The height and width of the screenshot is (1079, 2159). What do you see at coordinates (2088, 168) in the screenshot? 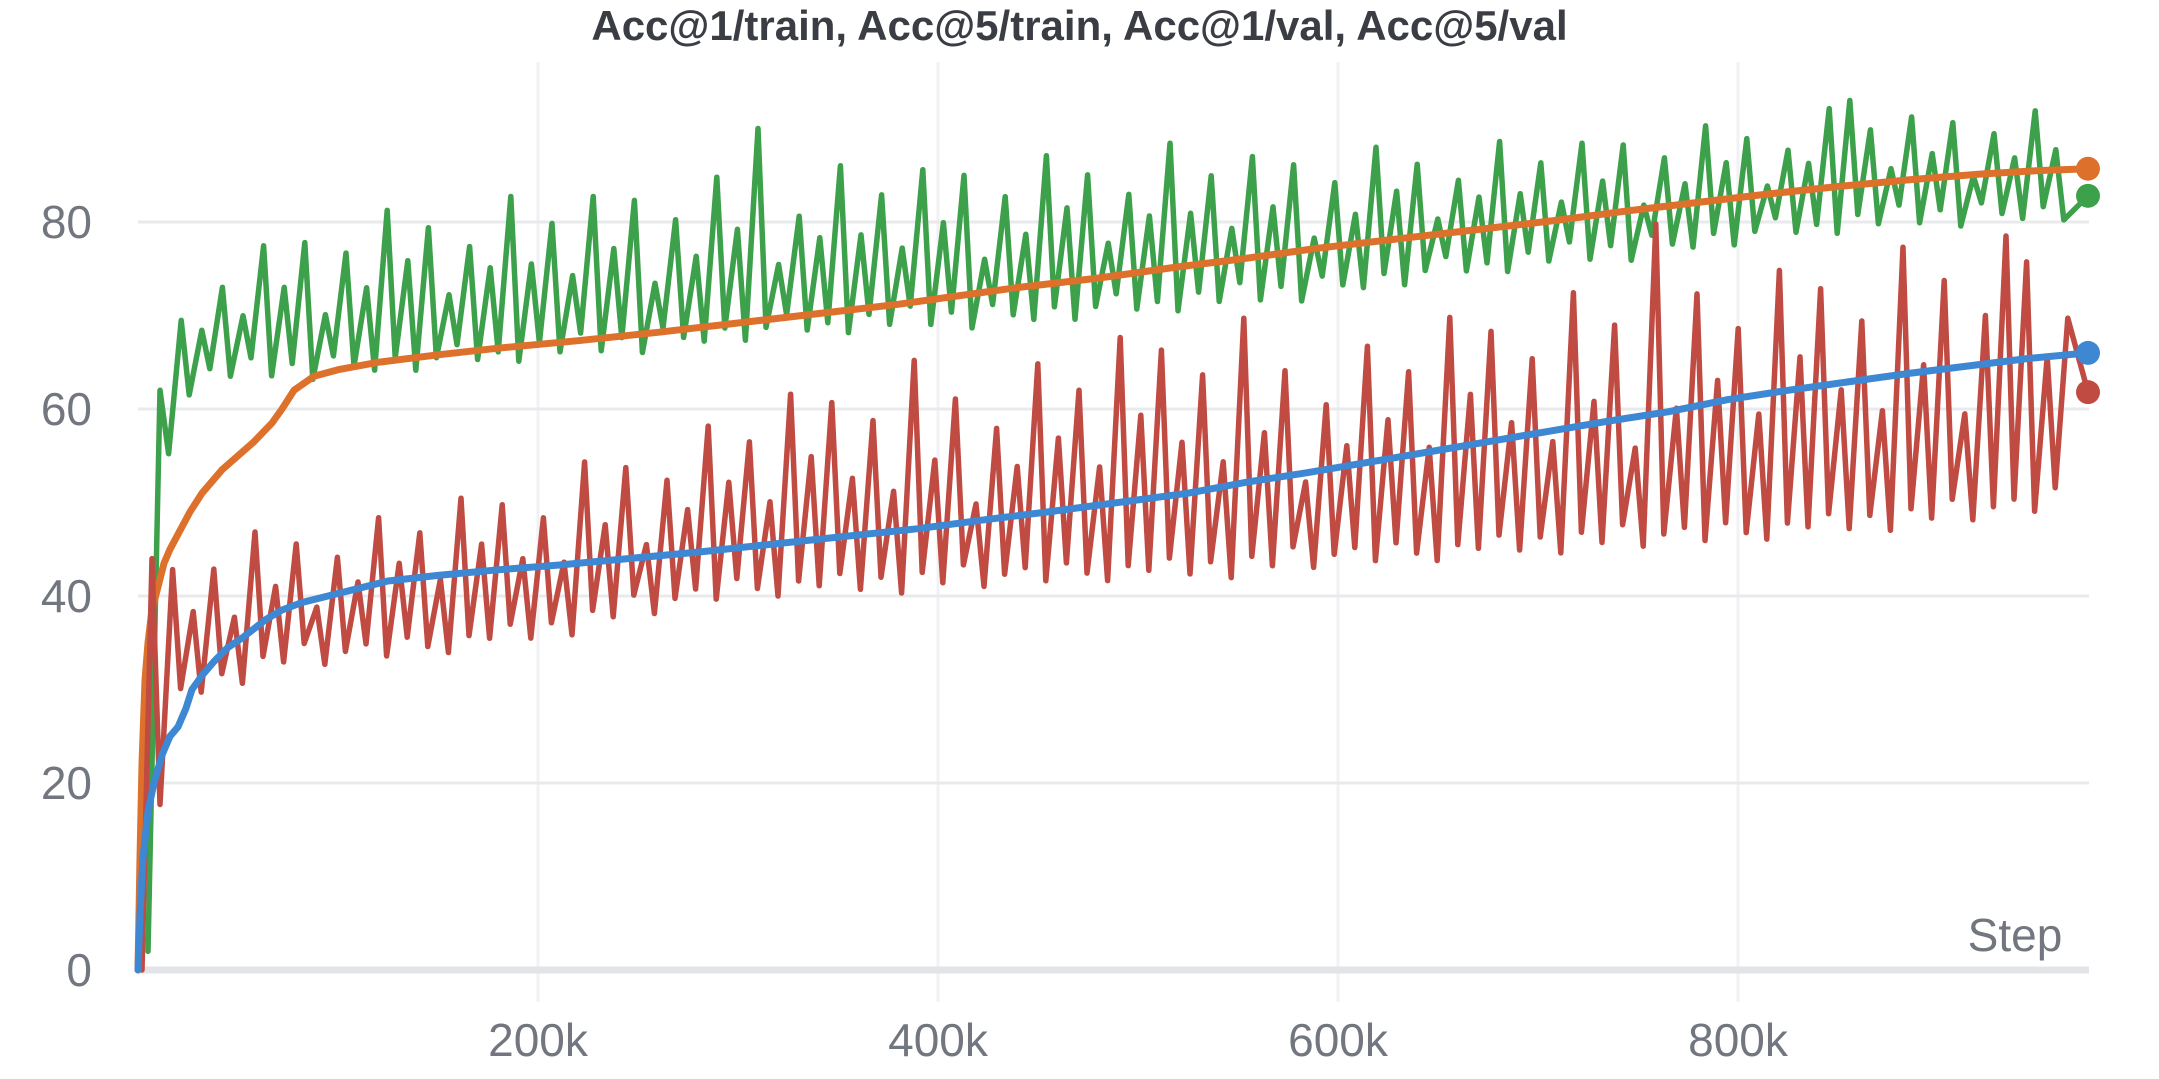
I see `series-end-dot-acc5-val` at bounding box center [2088, 168].